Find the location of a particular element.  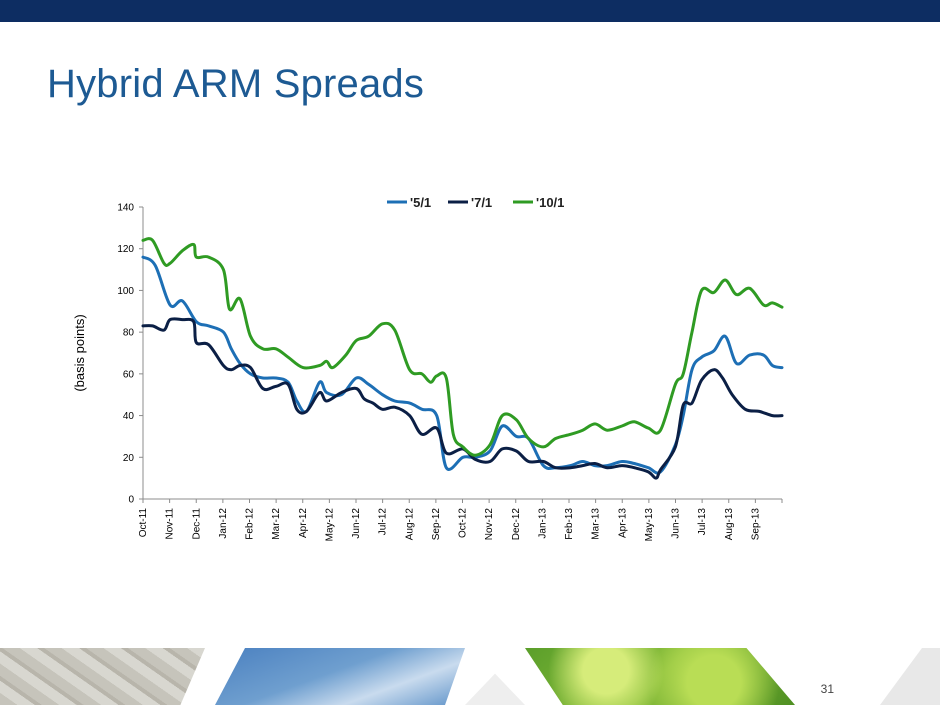

legend-label-3: '10/1 is located at coordinates (550, 202).